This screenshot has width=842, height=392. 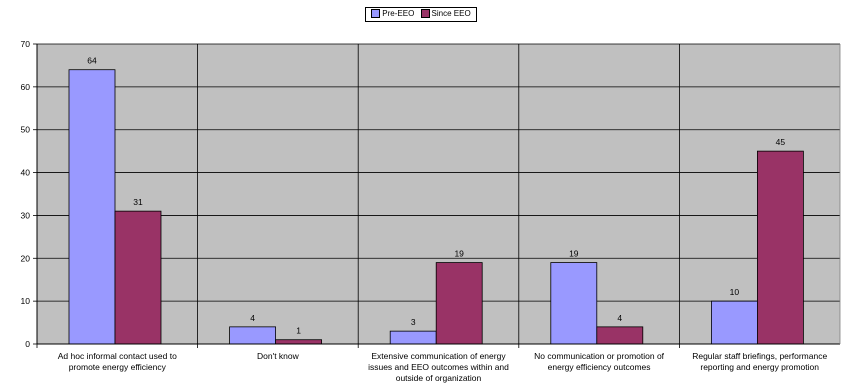 What do you see at coordinates (26, 173) in the screenshot?
I see `y-tick-label-40: 40` at bounding box center [26, 173].